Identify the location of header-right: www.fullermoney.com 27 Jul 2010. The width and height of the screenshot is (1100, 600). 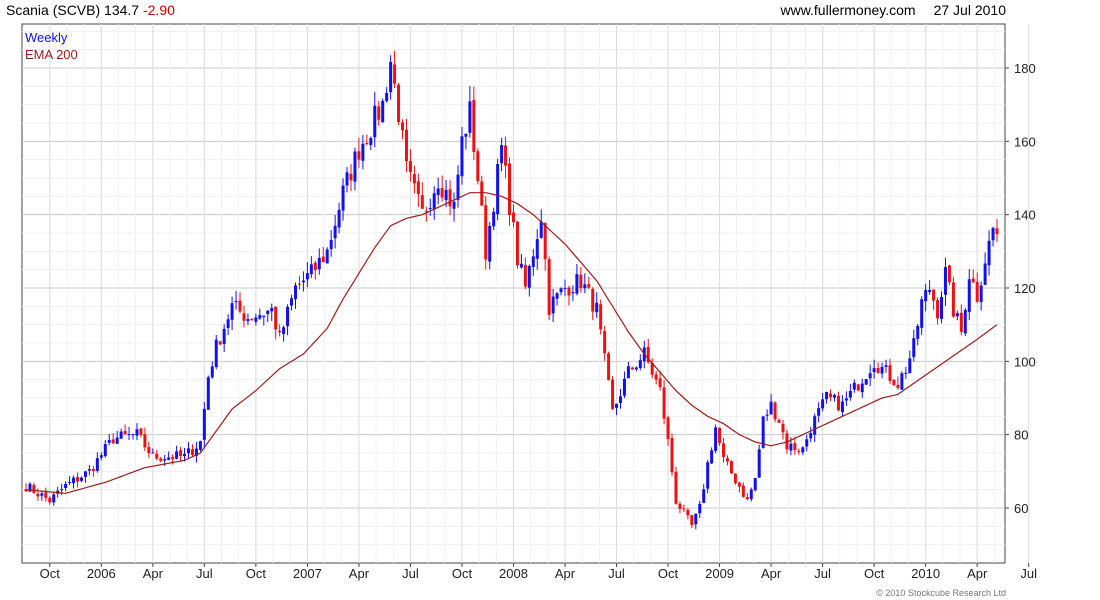
(893, 10).